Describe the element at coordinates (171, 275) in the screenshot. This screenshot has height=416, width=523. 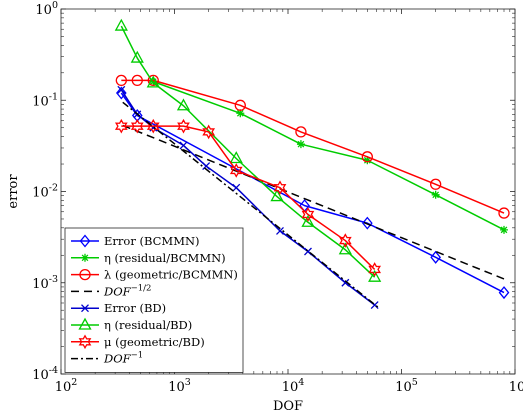
I see `legend-label-lambda_bcmmn: λ (geometric/BCMMN)` at that location.